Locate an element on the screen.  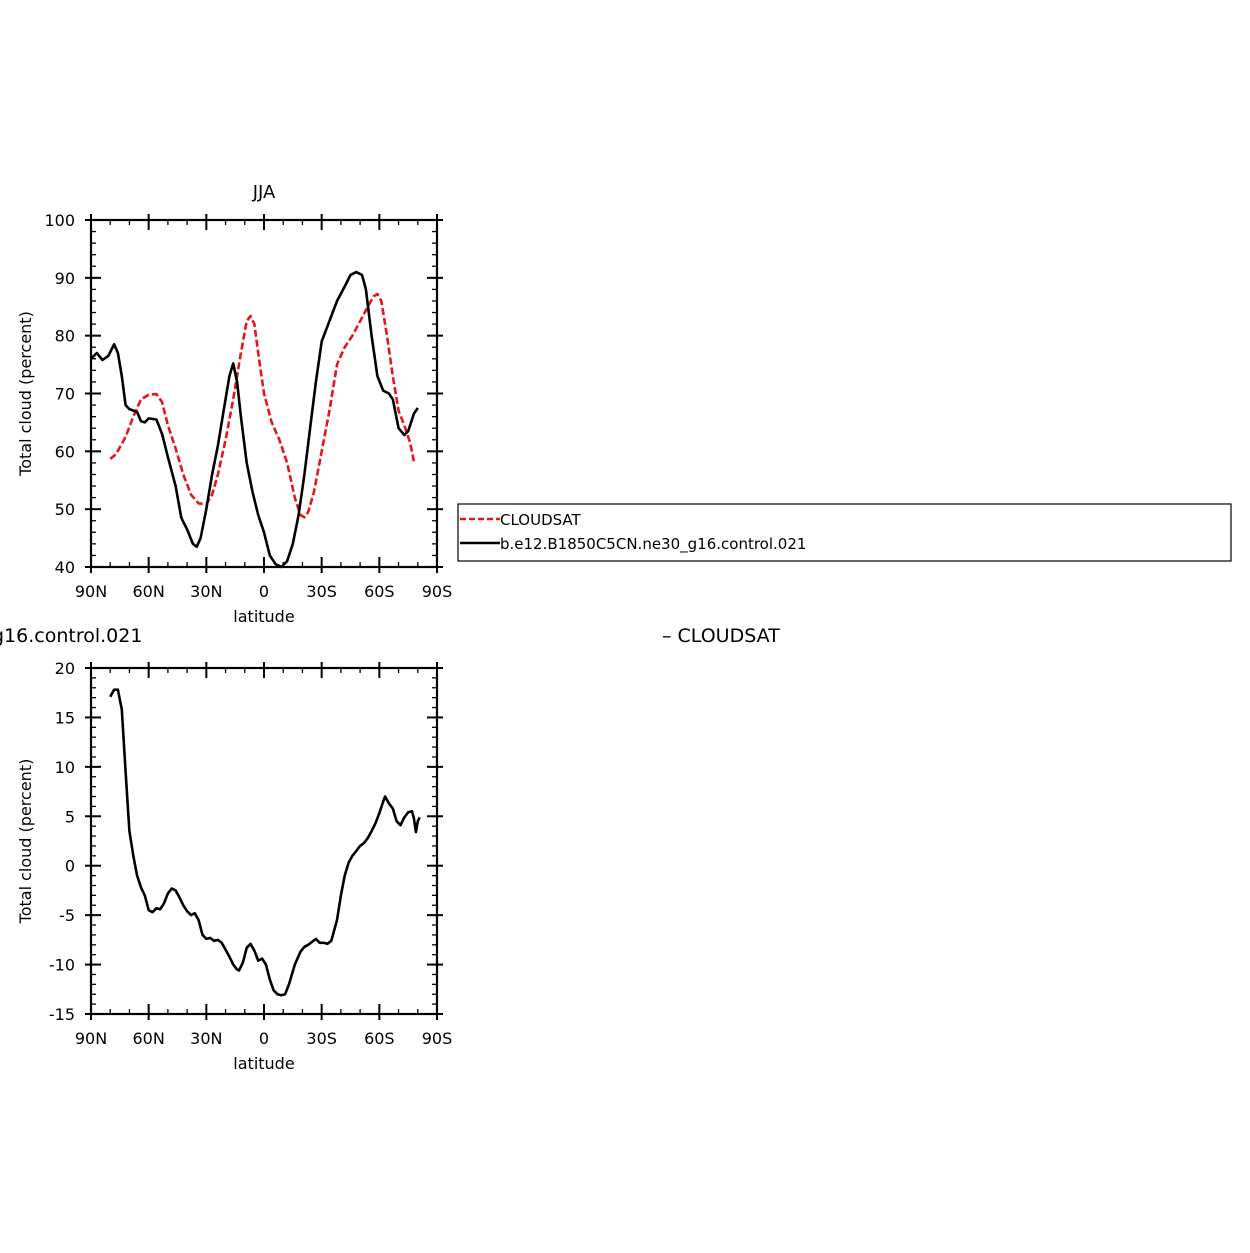
y-tick-label: -10 is located at coordinates (62, 965).